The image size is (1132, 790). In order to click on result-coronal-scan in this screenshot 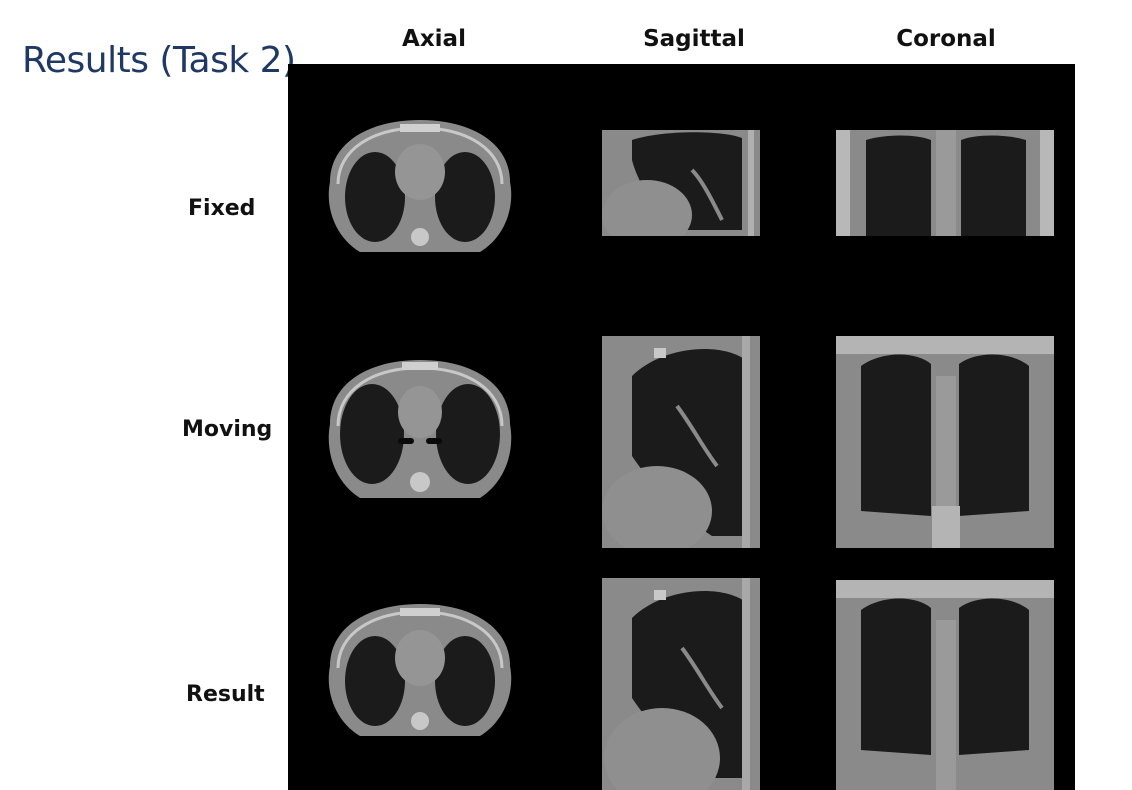, I will do `click(945, 685)`.